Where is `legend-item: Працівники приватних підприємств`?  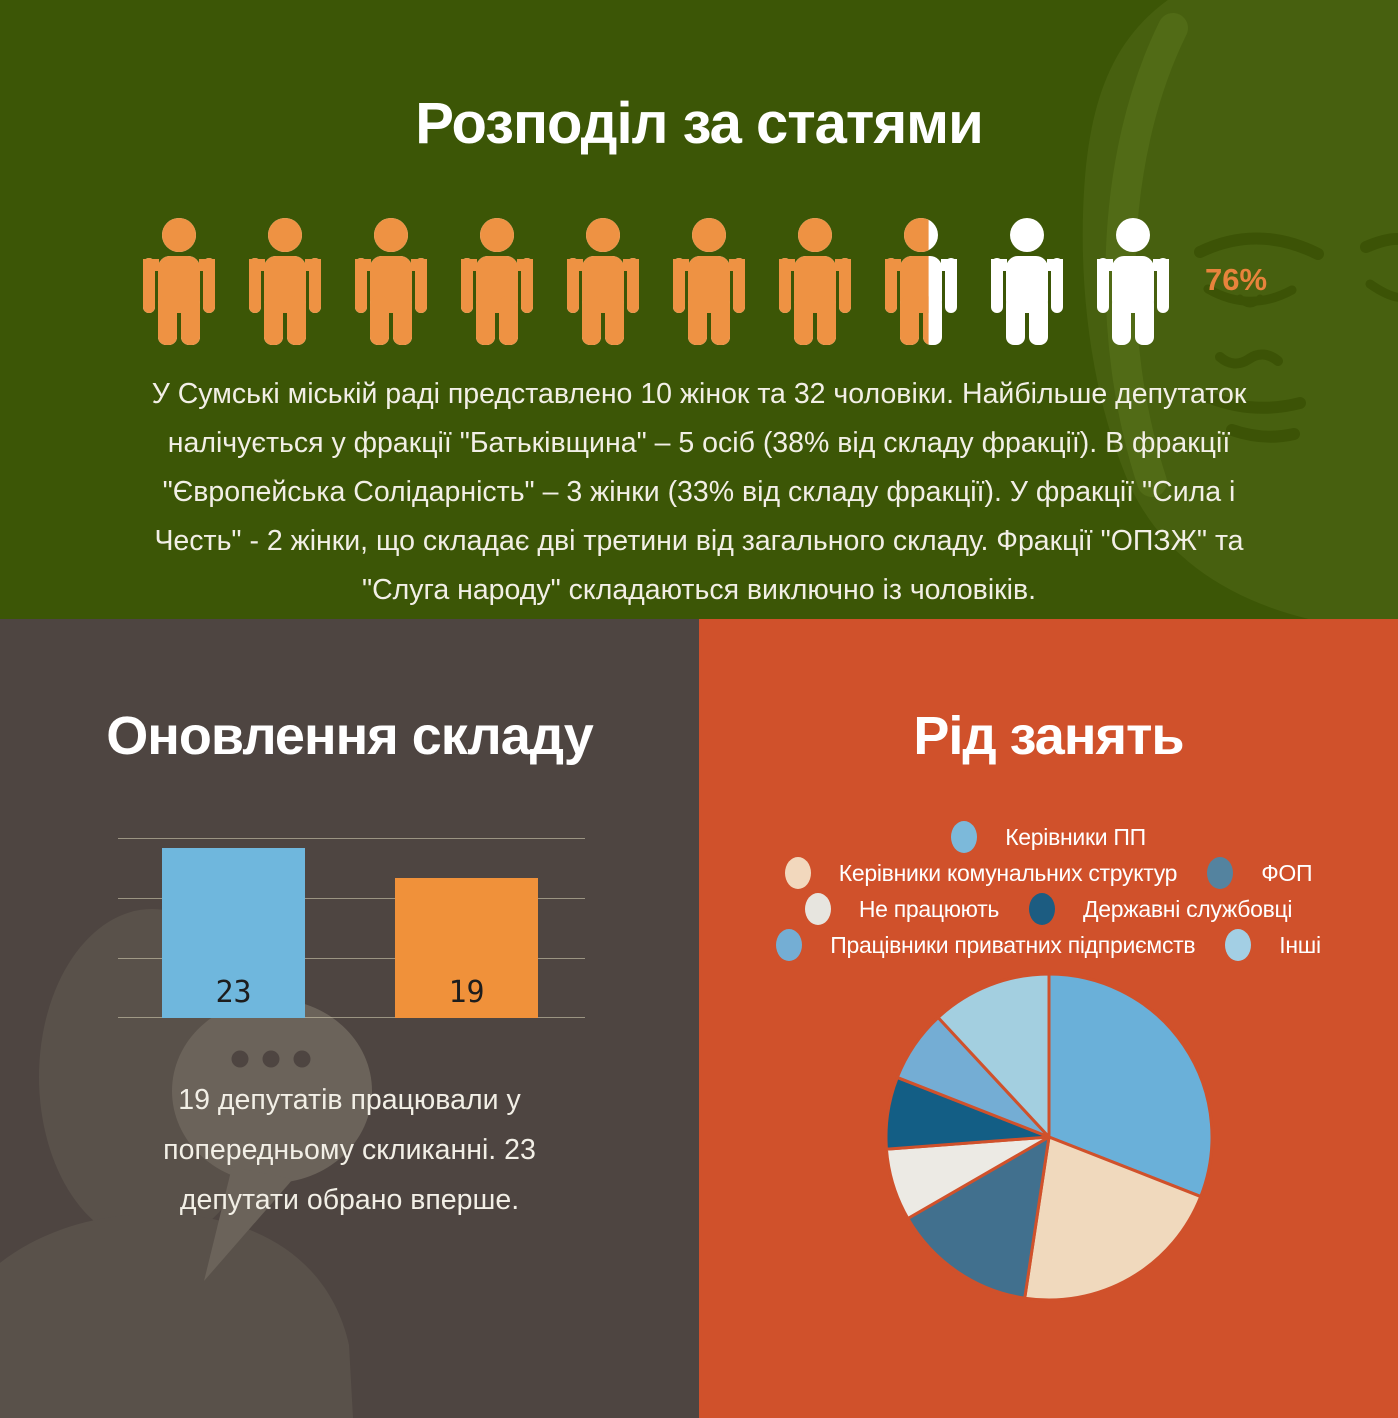
legend-item: Працівники приватних підприємств is located at coordinates (986, 945).